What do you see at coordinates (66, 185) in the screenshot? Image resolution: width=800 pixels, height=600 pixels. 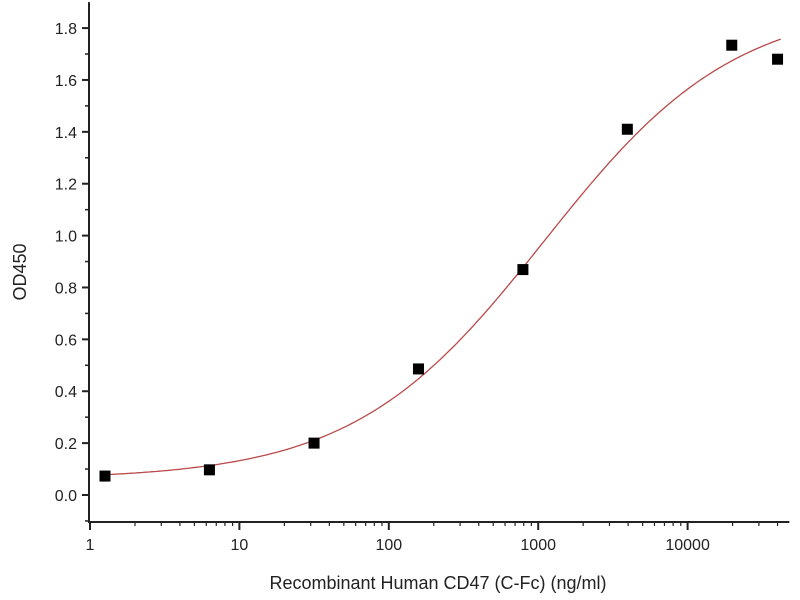 I see `y-tick-label: 1.2` at bounding box center [66, 185].